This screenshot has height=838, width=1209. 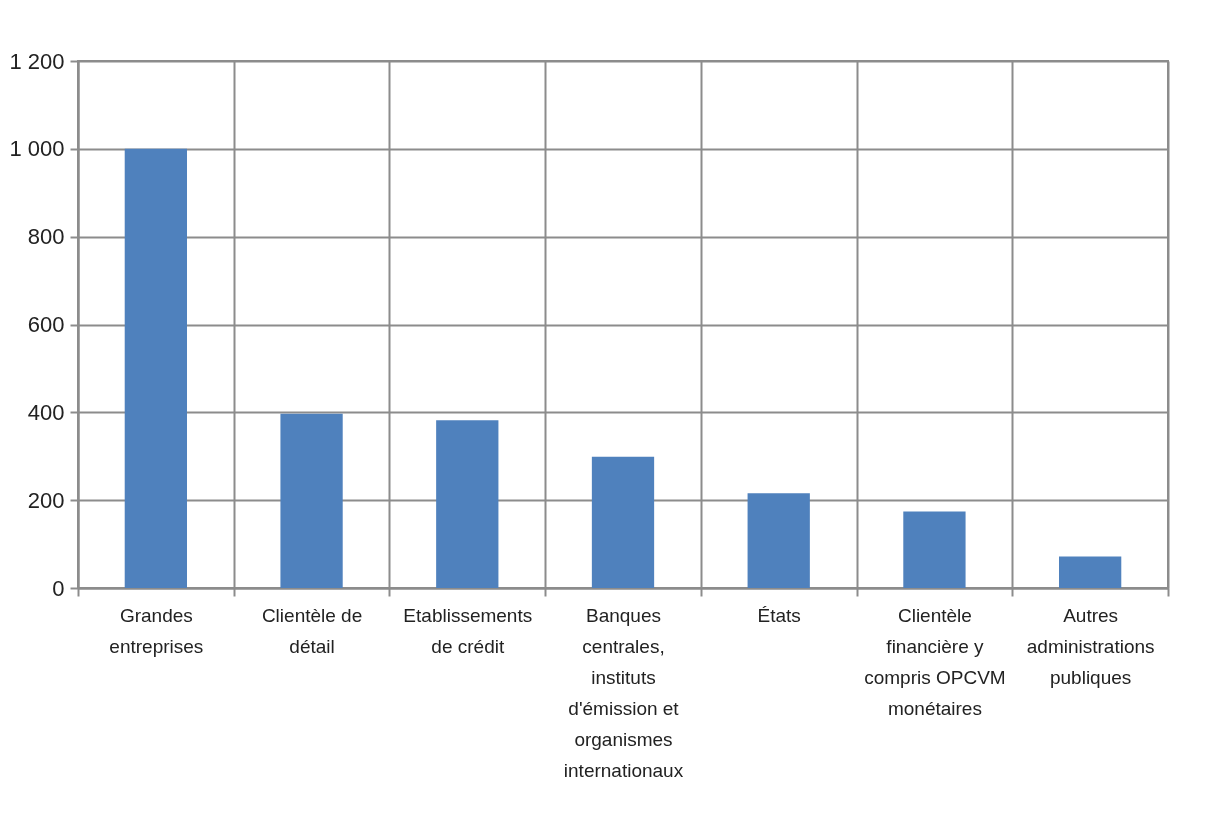 I want to click on y-tick-label: 200, so click(x=46, y=500).